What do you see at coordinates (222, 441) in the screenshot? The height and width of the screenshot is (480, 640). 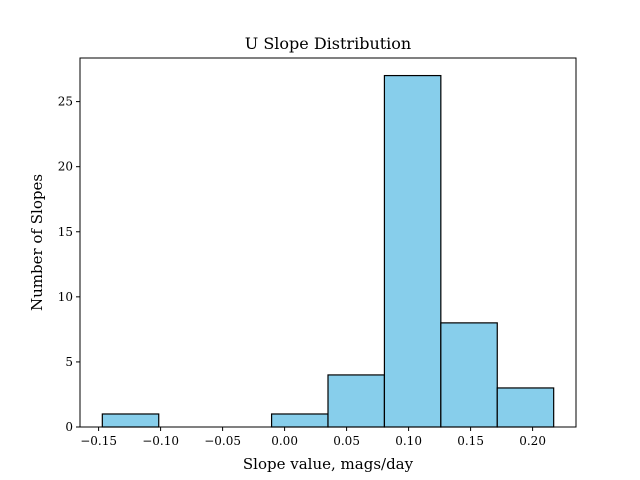 I see `x-tick-label: −0.05` at bounding box center [222, 441].